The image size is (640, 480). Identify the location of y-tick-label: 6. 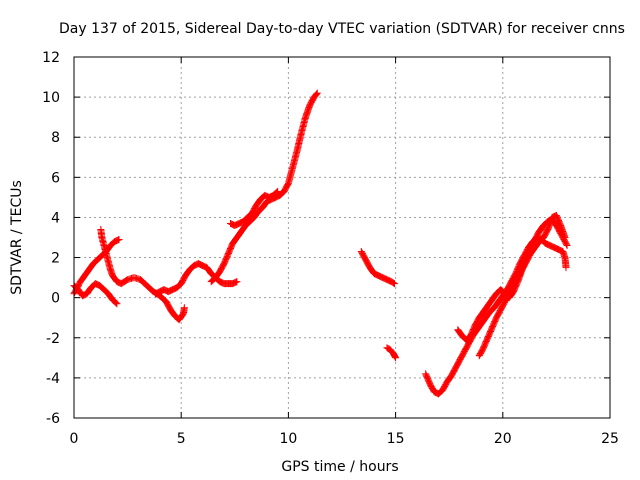
(55, 178).